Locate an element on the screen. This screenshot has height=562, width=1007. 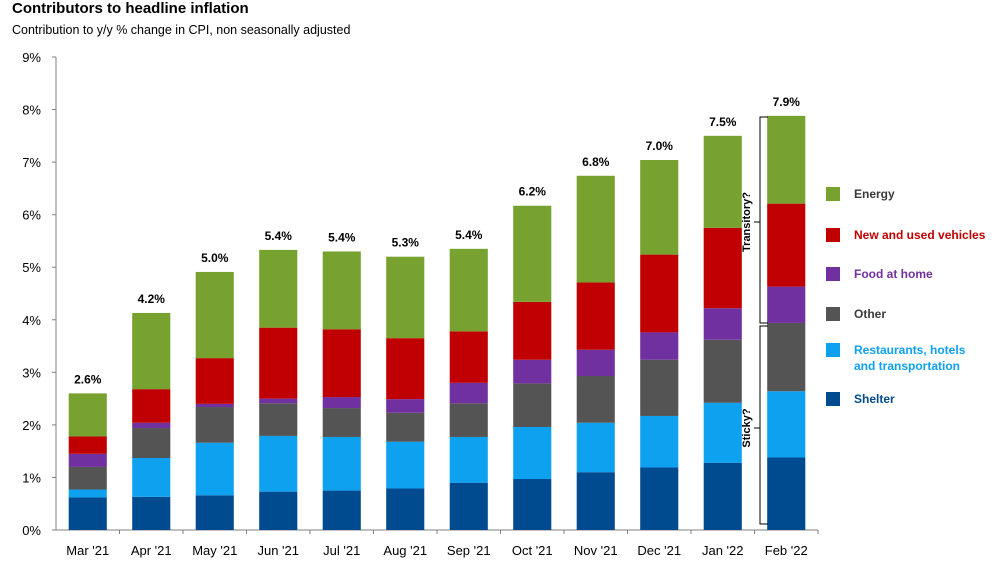
bar-total-label: 7.9% is located at coordinates (787, 102).